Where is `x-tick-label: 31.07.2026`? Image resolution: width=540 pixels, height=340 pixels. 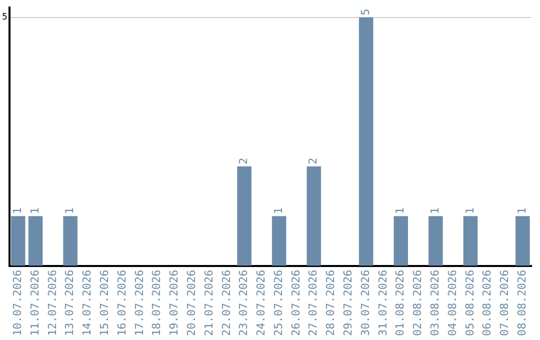 x-tick-label: 31.07.2026 is located at coordinates (383, 303).